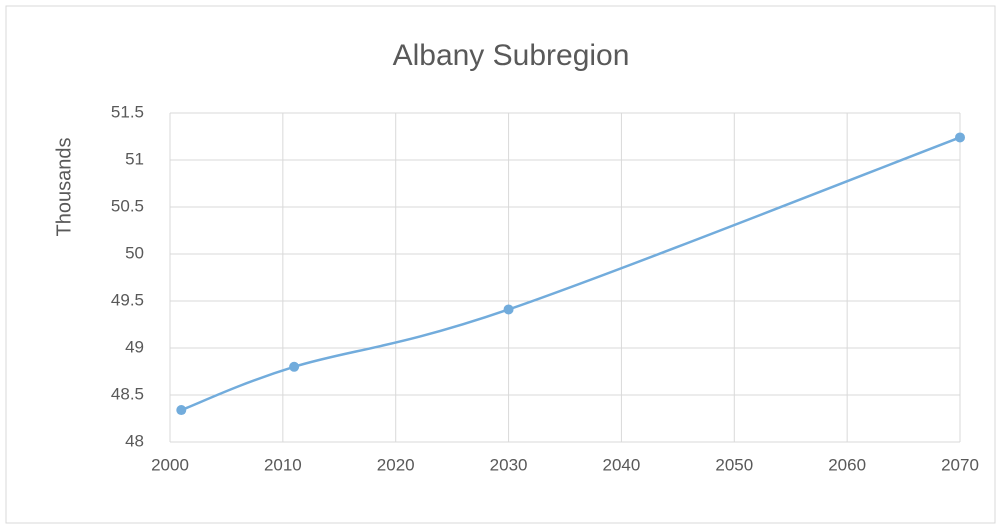 The image size is (1001, 529). I want to click on y-tick-label: 49.5, so click(127, 299).